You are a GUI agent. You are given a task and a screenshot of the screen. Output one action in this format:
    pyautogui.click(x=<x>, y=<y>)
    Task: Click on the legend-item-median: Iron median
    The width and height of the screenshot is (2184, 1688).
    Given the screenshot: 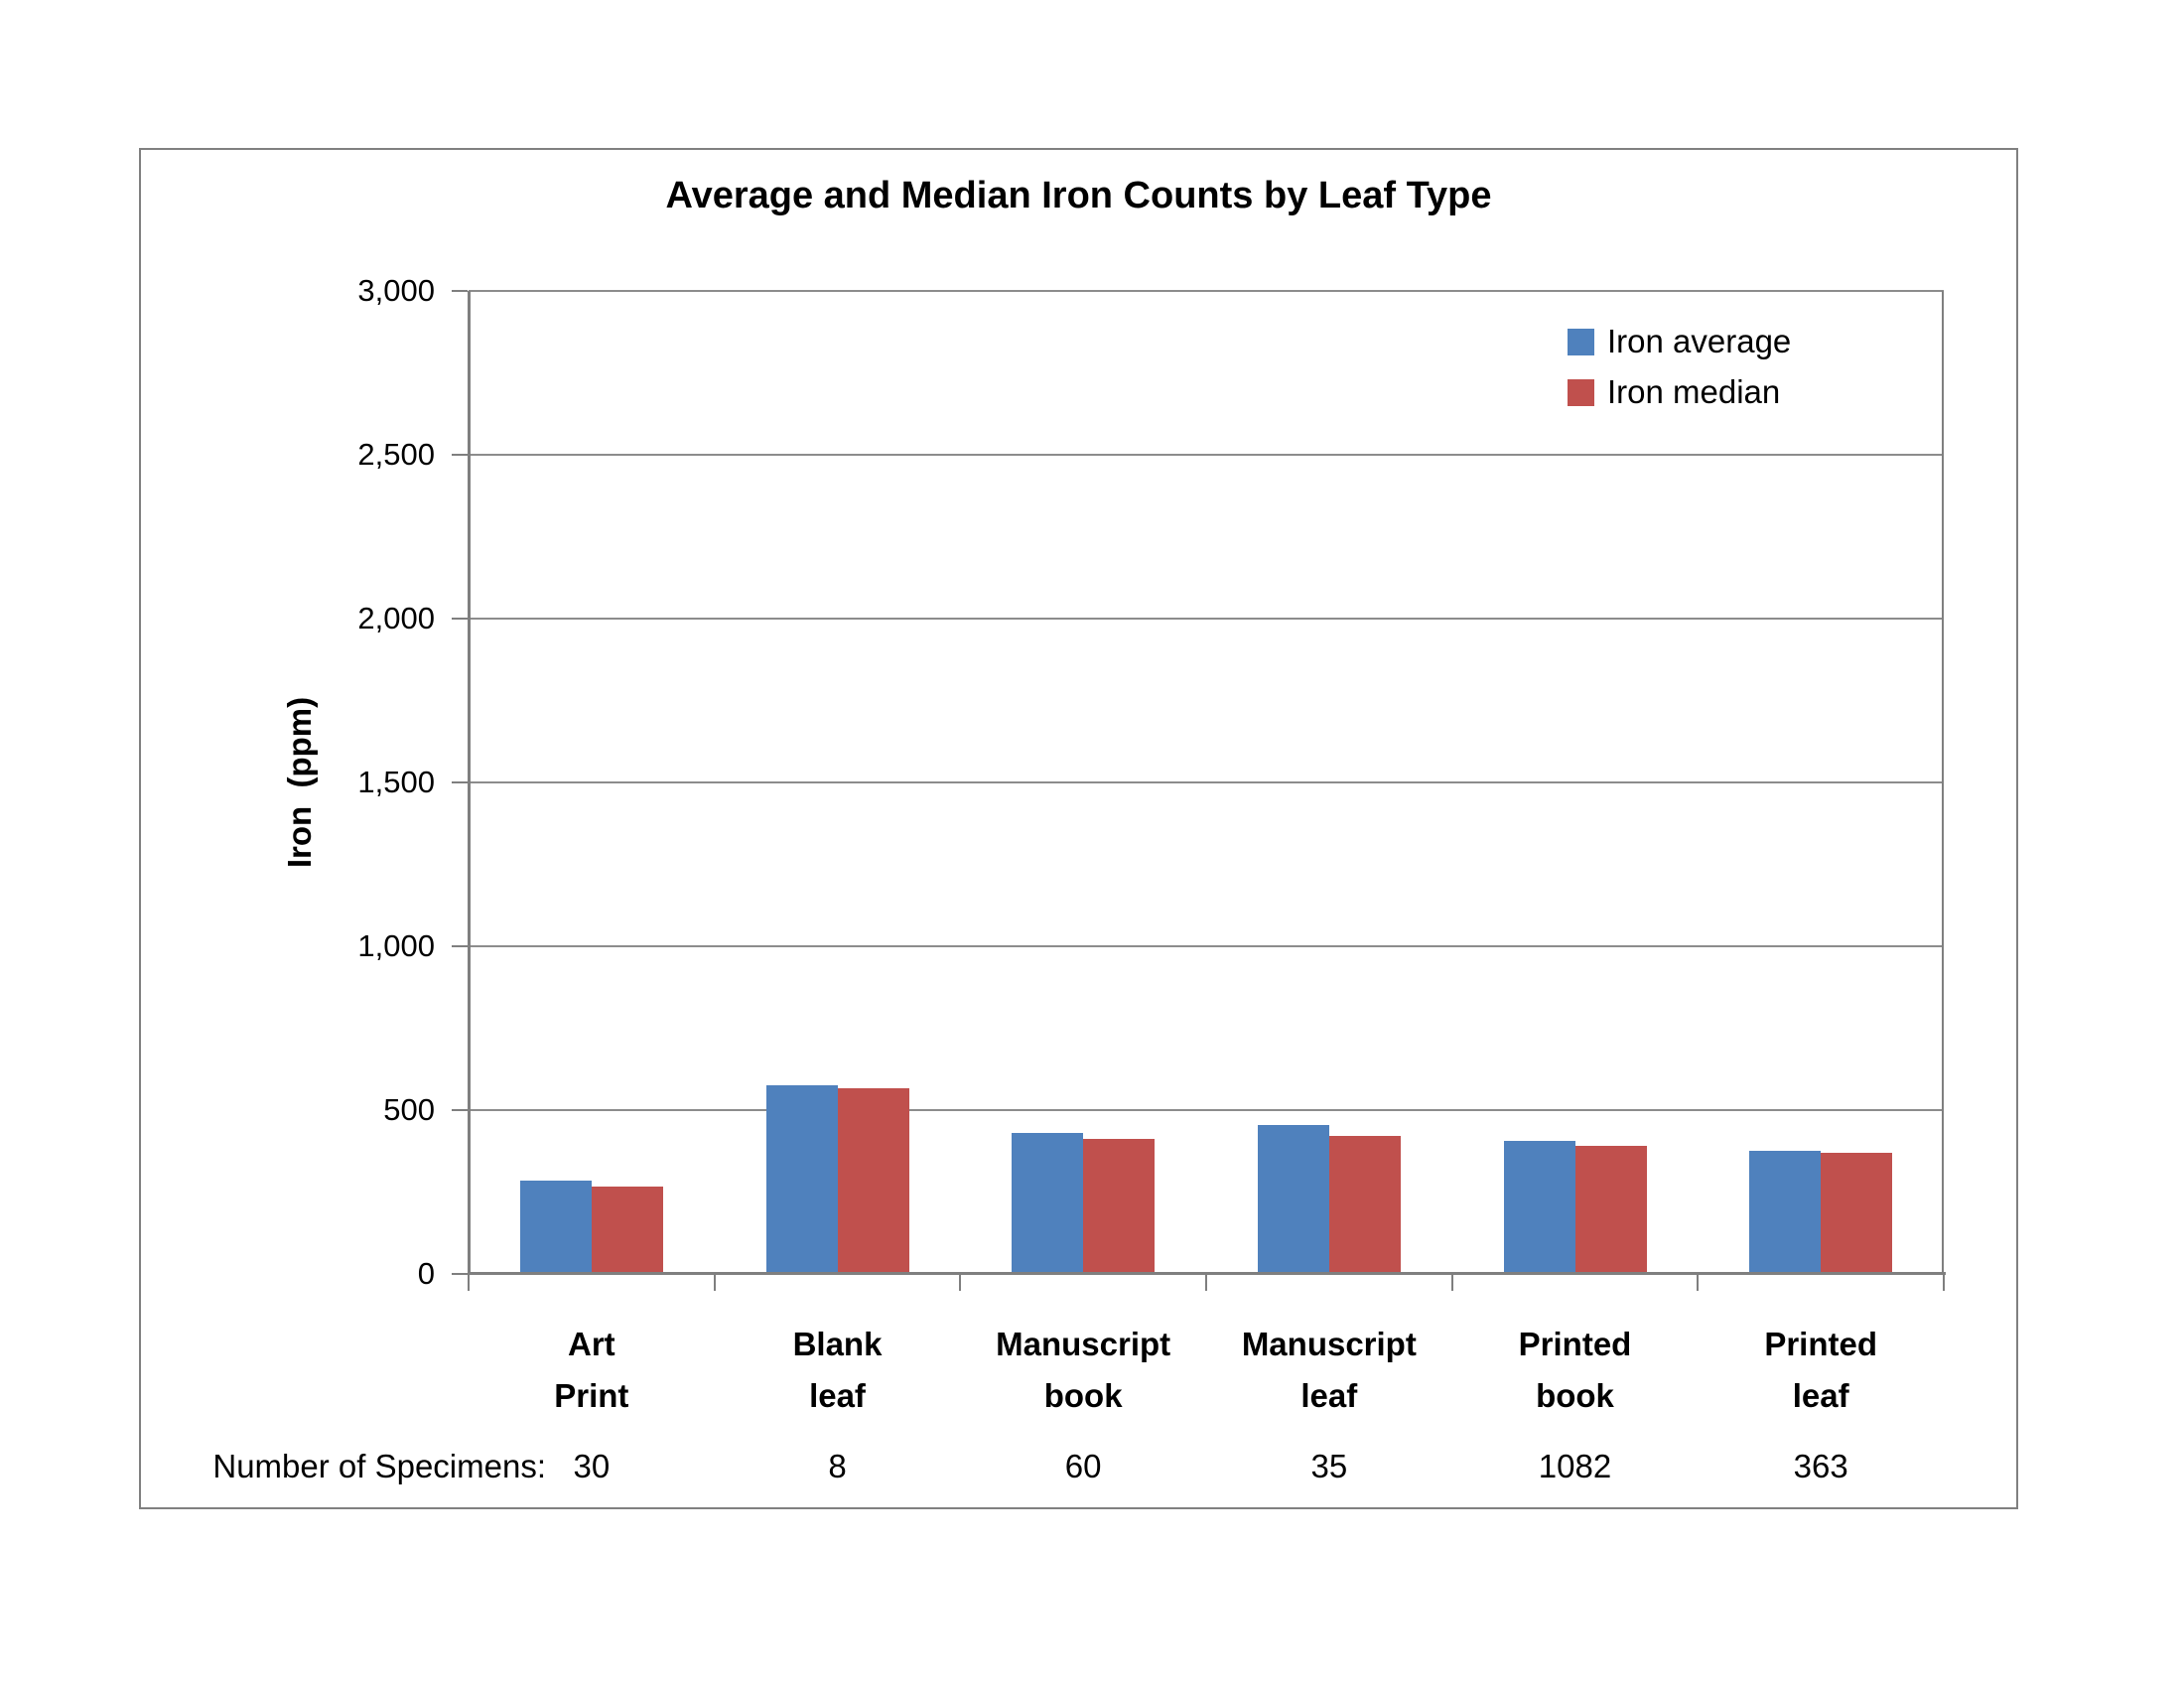 What is the action you would take?
    pyautogui.click(x=1679, y=392)
    